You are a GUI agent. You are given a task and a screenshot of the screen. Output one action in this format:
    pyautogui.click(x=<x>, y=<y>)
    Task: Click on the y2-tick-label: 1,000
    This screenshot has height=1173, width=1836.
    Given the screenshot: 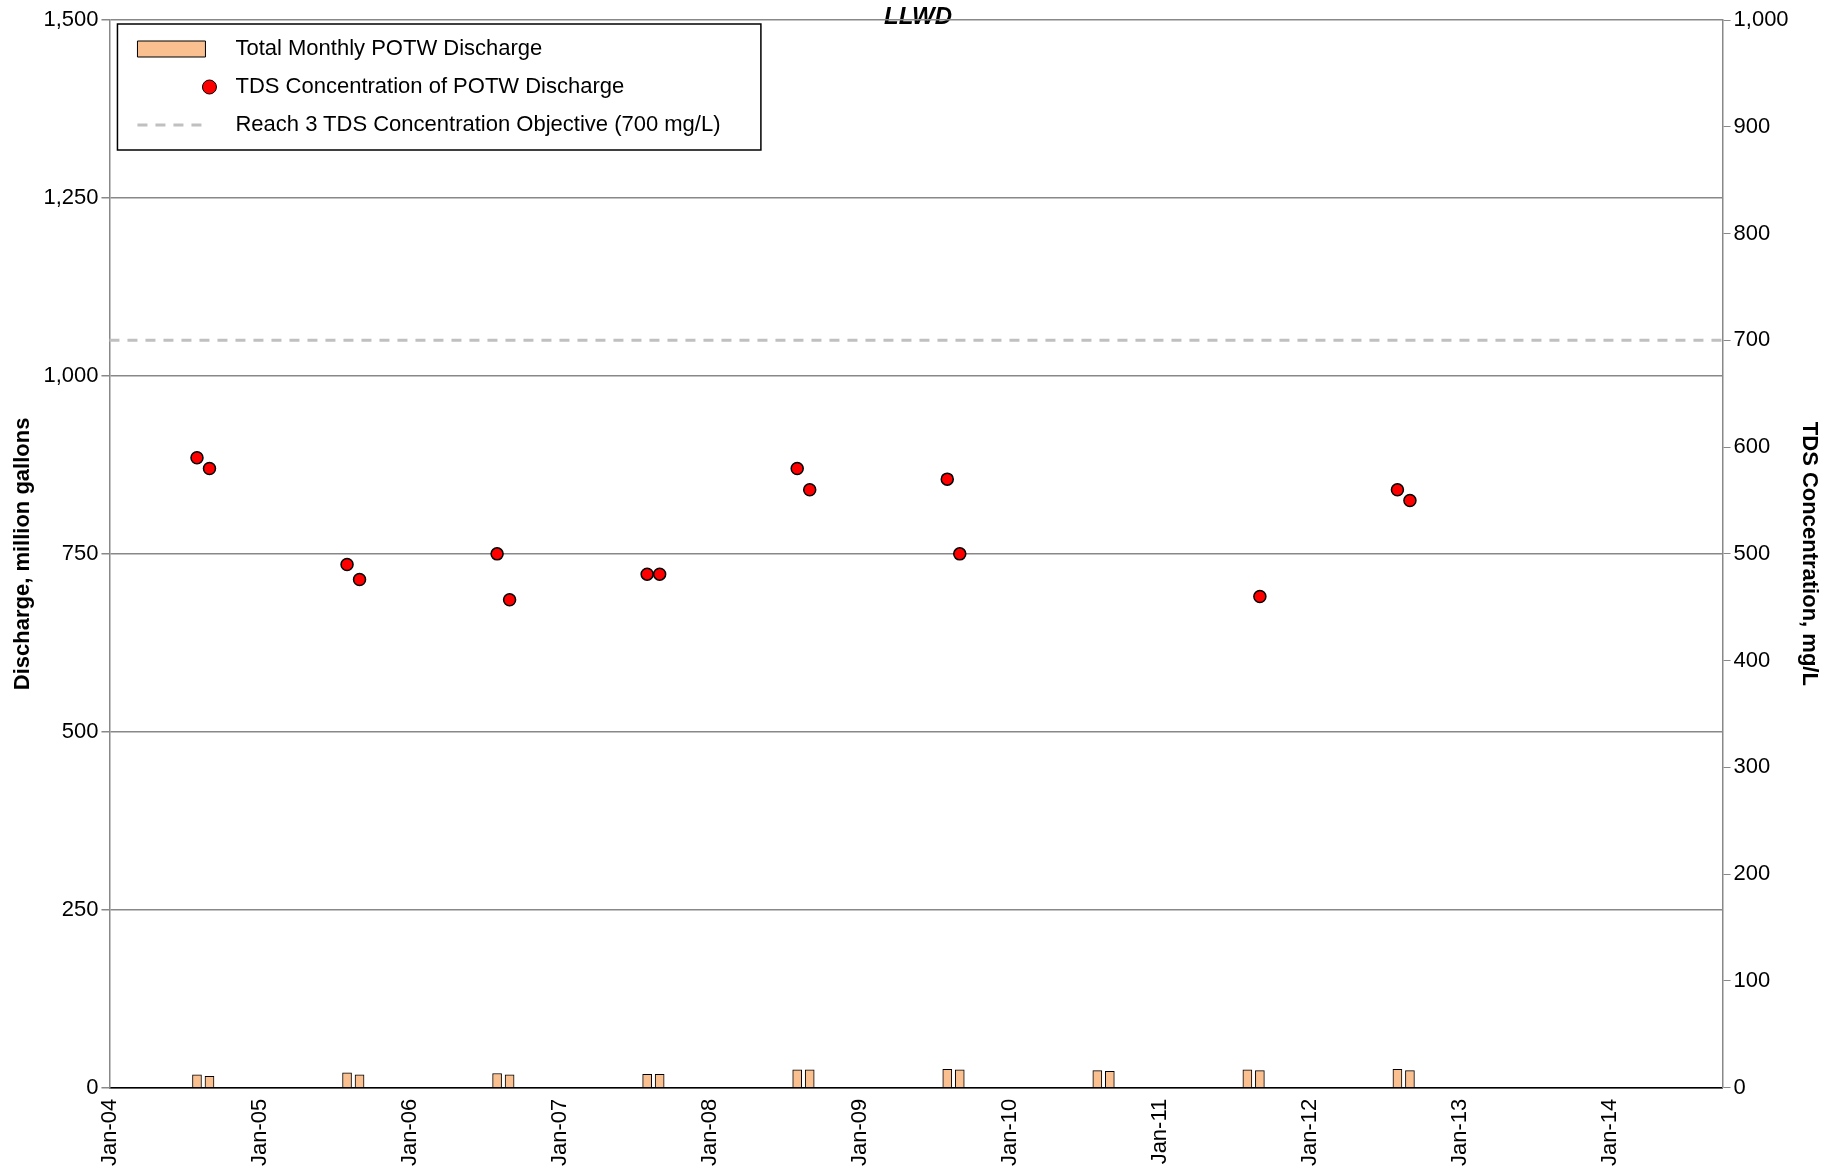 What is the action you would take?
    pyautogui.click(x=1761, y=19)
    